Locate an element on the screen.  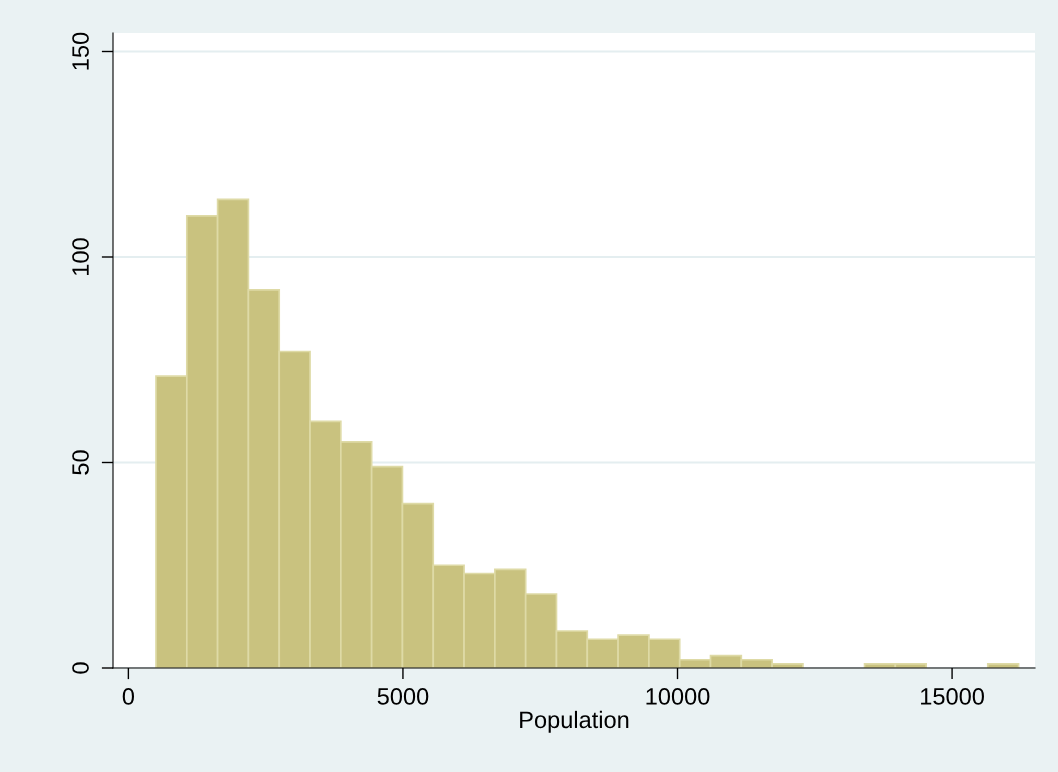
x-tick-label: 10000 is located at coordinates (678, 696).